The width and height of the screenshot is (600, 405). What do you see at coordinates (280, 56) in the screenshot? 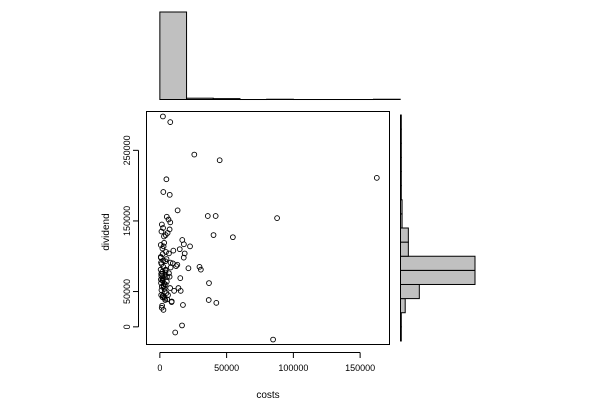
I see `top-marginal-histogram` at bounding box center [280, 56].